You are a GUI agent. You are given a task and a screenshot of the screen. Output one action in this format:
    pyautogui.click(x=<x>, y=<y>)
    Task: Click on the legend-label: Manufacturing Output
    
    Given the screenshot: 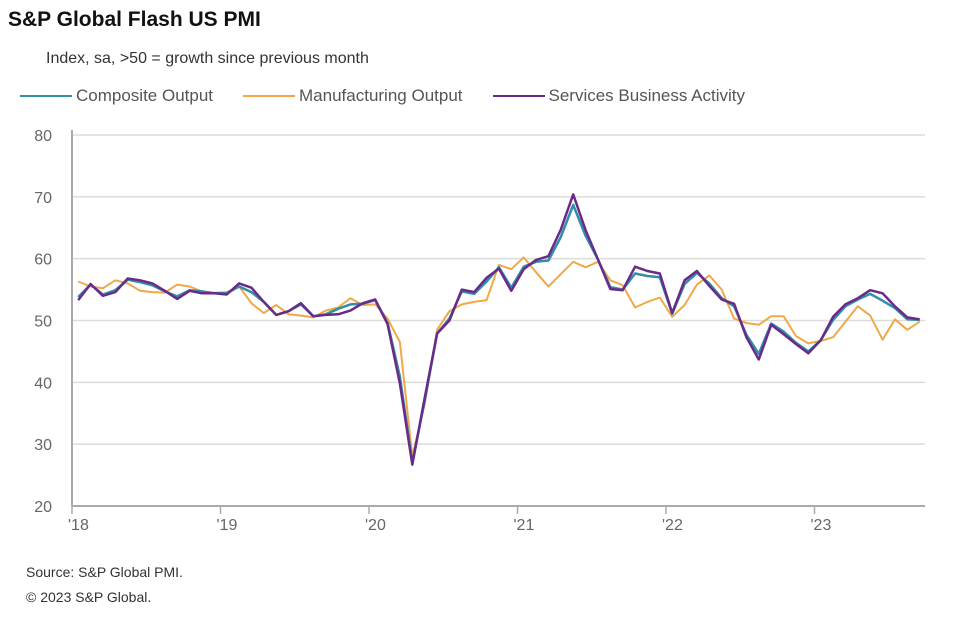 What is the action you would take?
    pyautogui.click(x=381, y=95)
    